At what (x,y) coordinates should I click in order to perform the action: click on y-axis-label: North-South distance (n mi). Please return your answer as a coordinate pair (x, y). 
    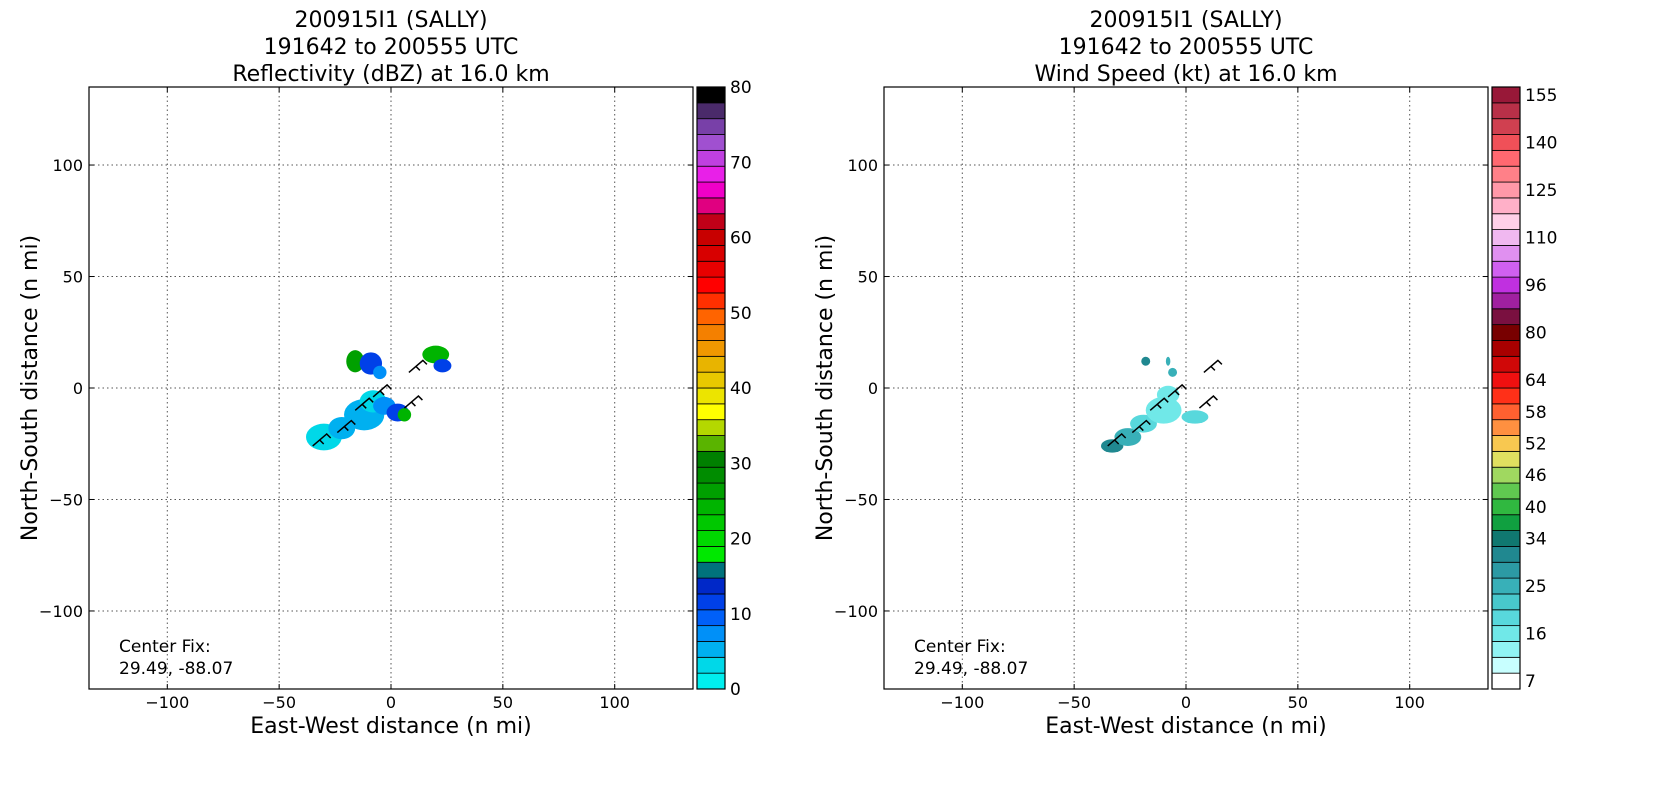
    Looking at the image, I should click on (30, 388).